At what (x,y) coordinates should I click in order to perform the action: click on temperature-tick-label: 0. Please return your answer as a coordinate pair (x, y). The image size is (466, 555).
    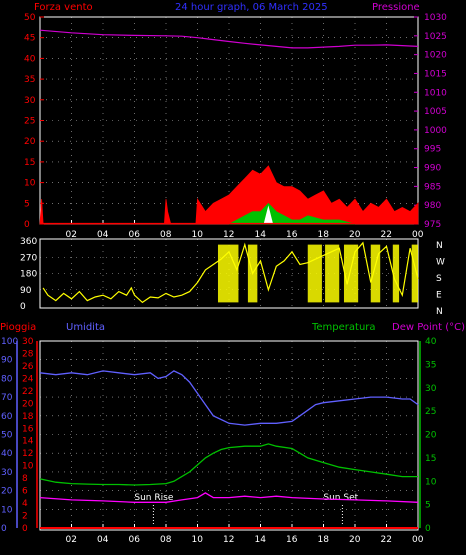
    Looking at the image, I should click on (428, 529).